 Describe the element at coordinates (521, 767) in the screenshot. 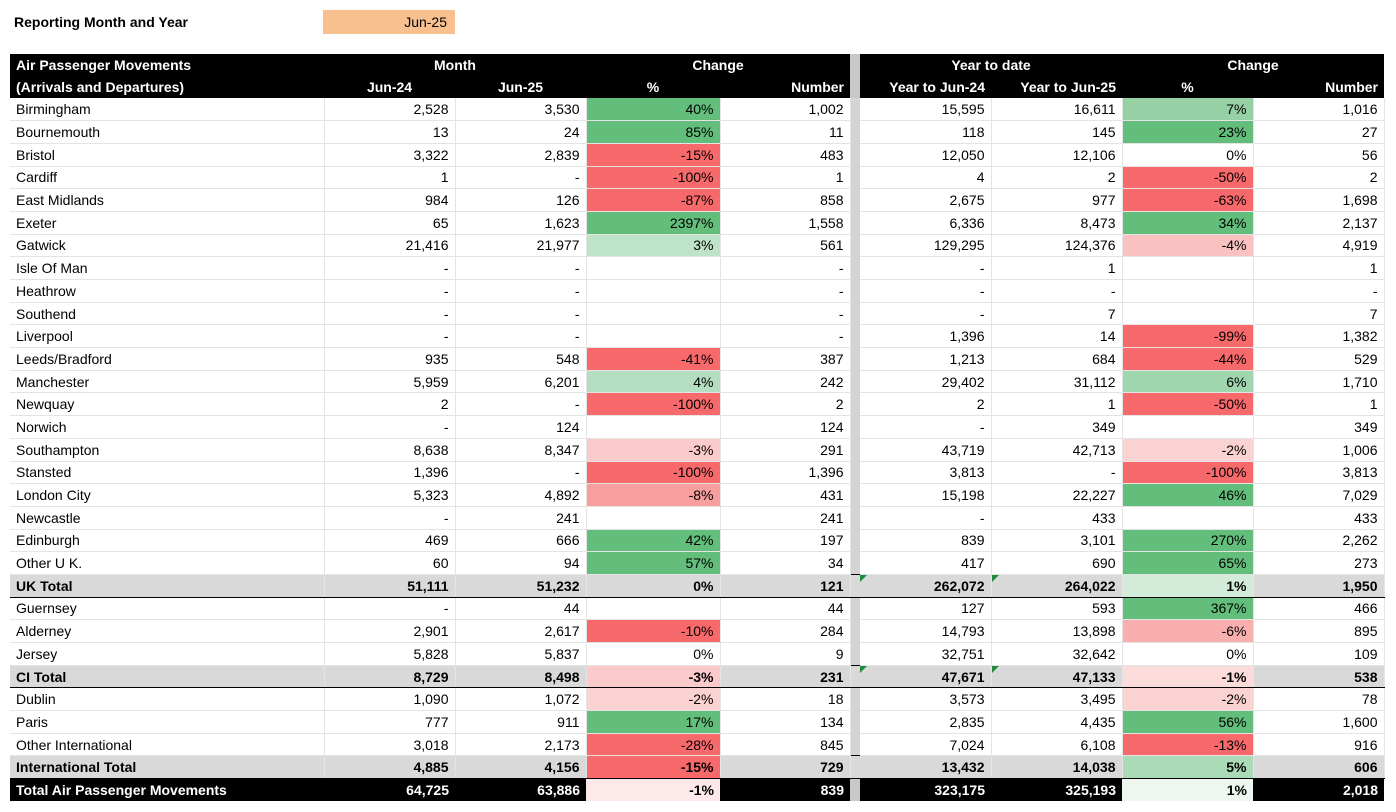

I see `month-jun25-value: 4,156` at that location.